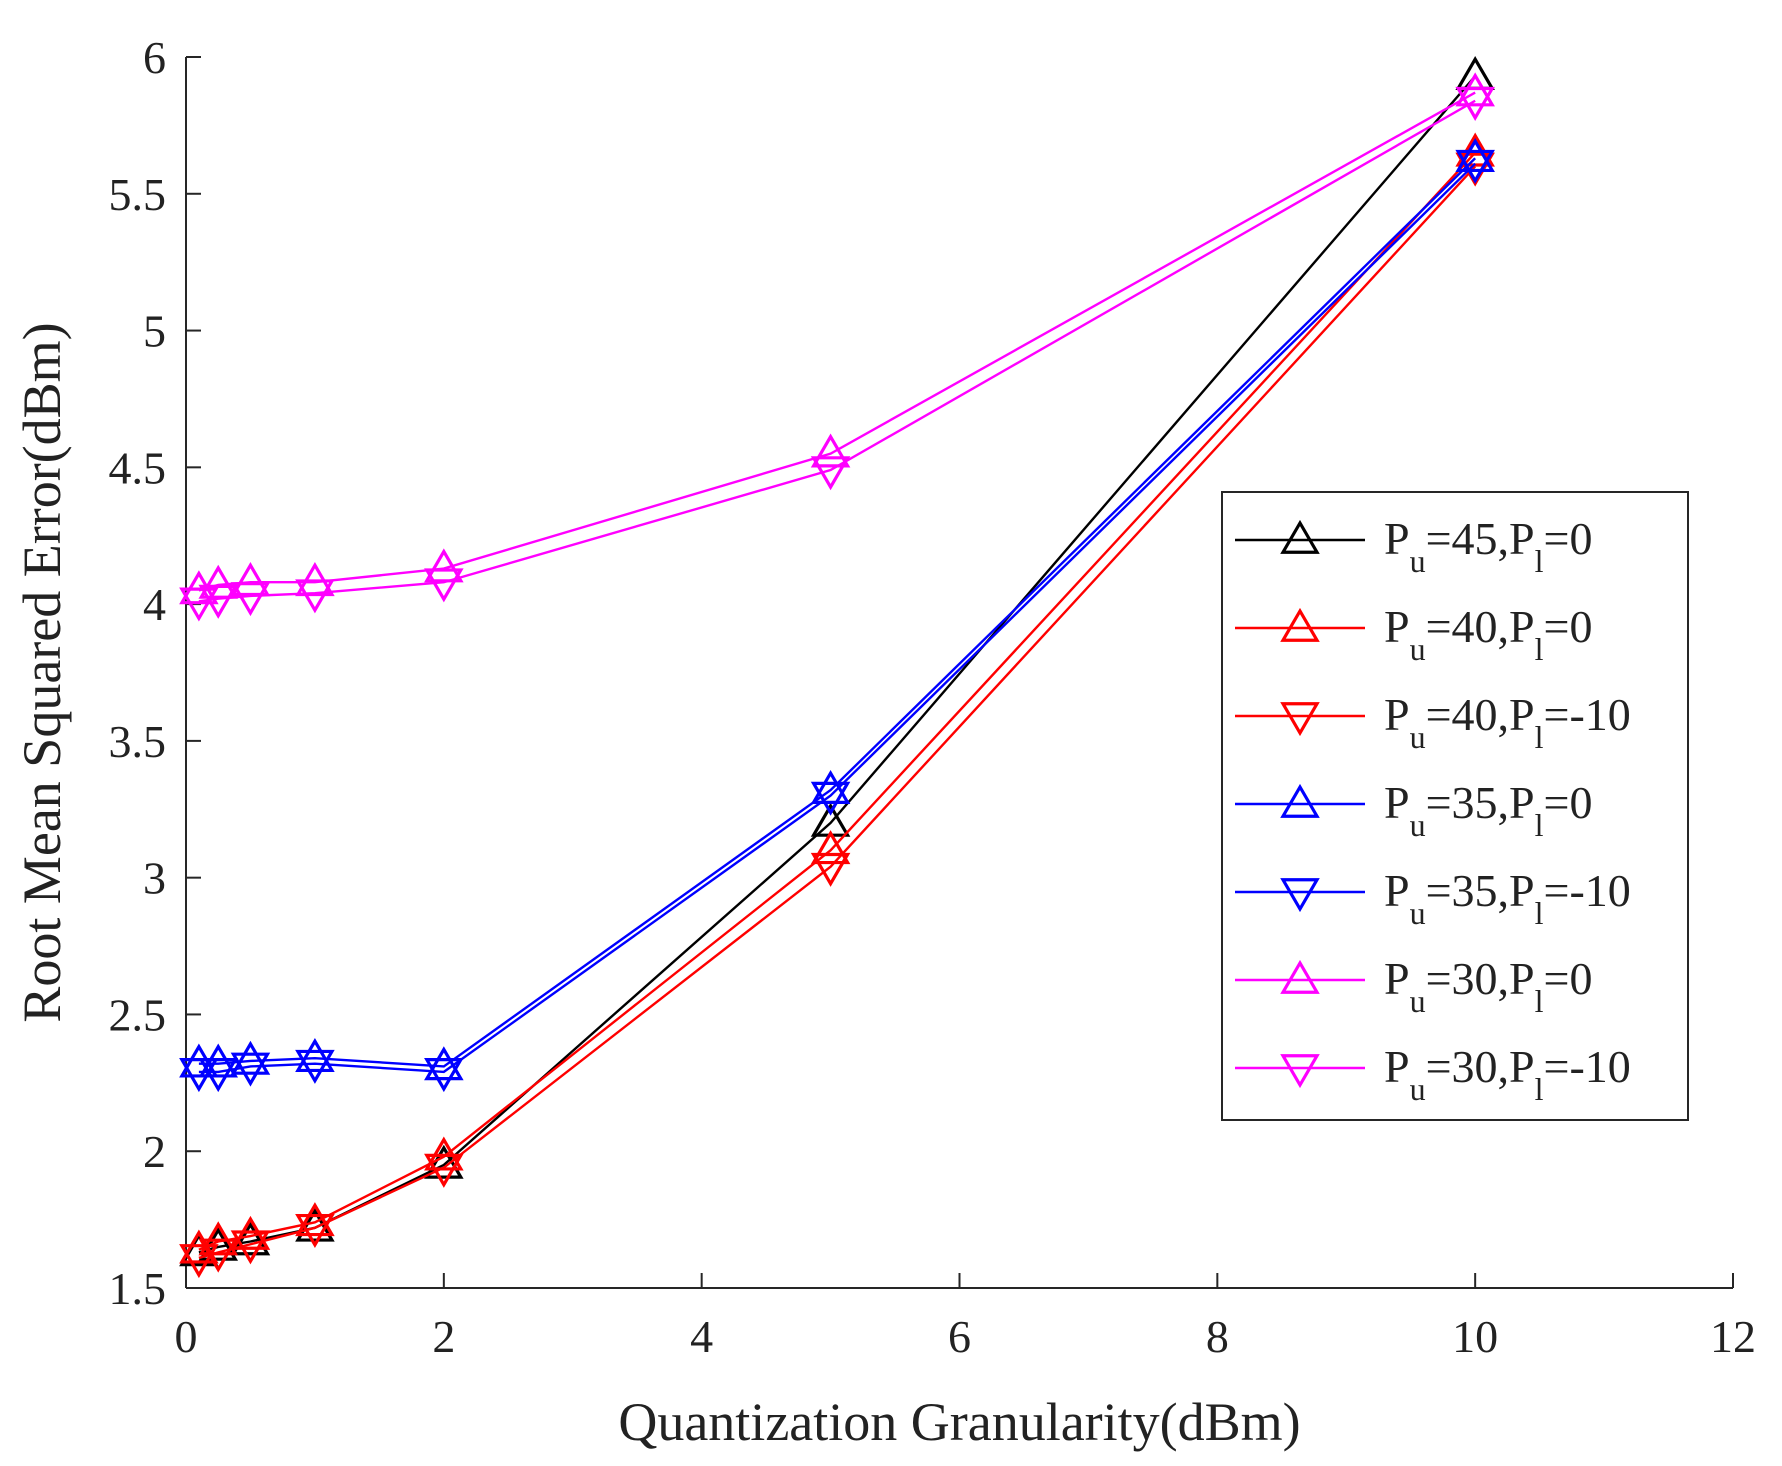 The height and width of the screenshot is (1466, 1782). Describe the element at coordinates (154, 878) in the screenshot. I see `y-tick-label: 3` at that location.